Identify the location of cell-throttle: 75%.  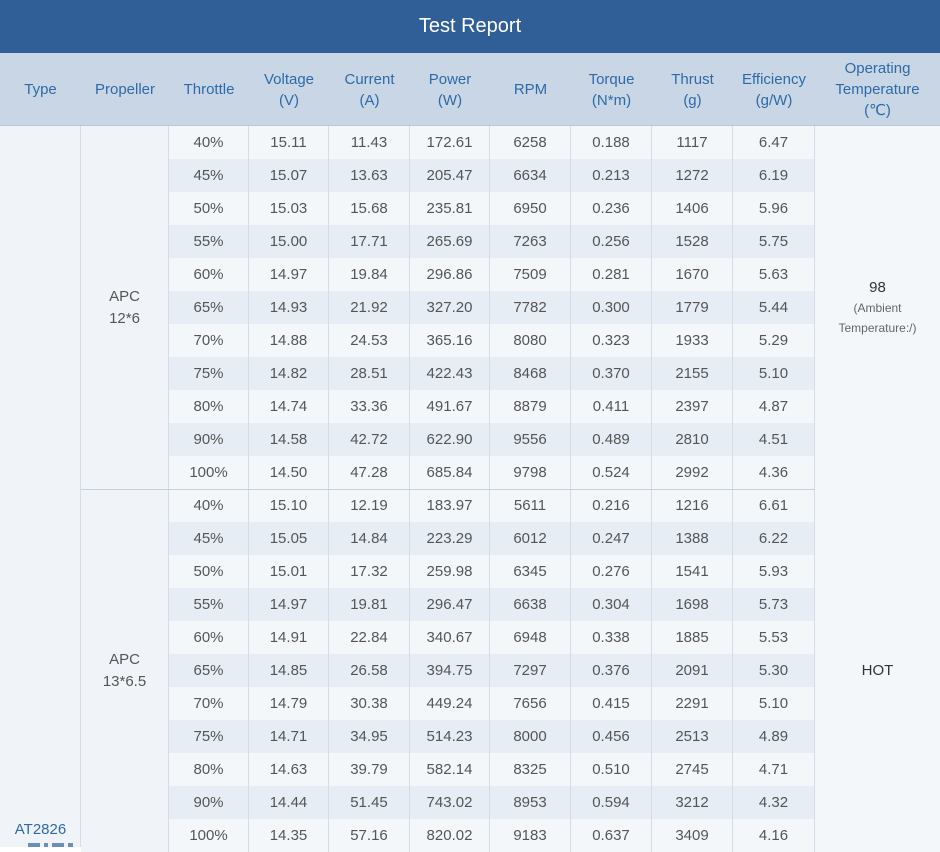
(209, 736).